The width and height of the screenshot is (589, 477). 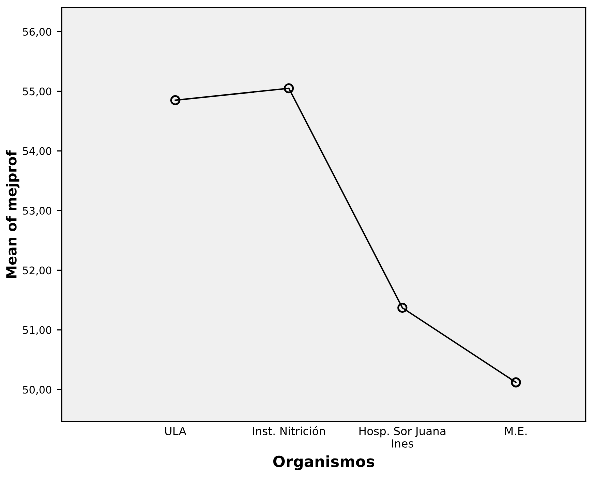 What do you see at coordinates (13, 214) in the screenshot?
I see `y-axis-title: Mean of mejprof` at bounding box center [13, 214].